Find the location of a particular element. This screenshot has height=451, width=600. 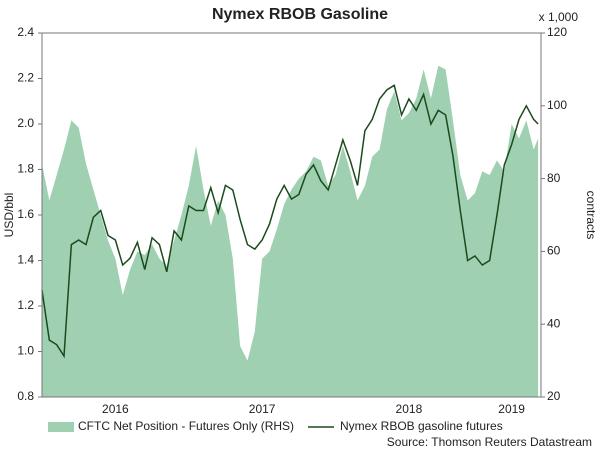

x-tick-label: 2017 is located at coordinates (262, 409).